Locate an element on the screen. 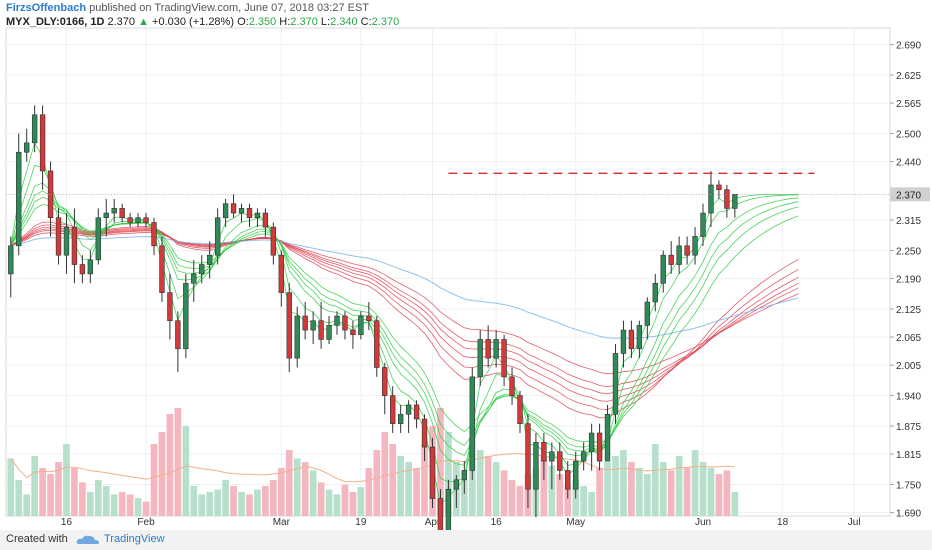 This screenshot has height=550, width=932. y-tick-label: 2.005 is located at coordinates (908, 366).